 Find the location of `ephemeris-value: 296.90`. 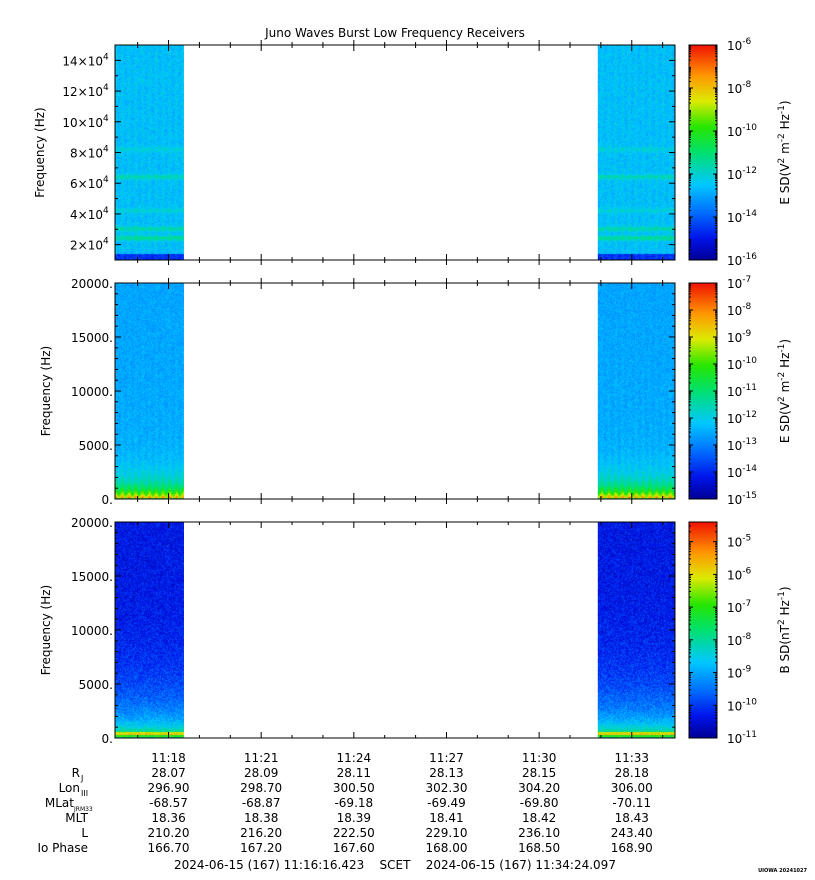

ephemeris-value: 296.90 is located at coordinates (169, 788).